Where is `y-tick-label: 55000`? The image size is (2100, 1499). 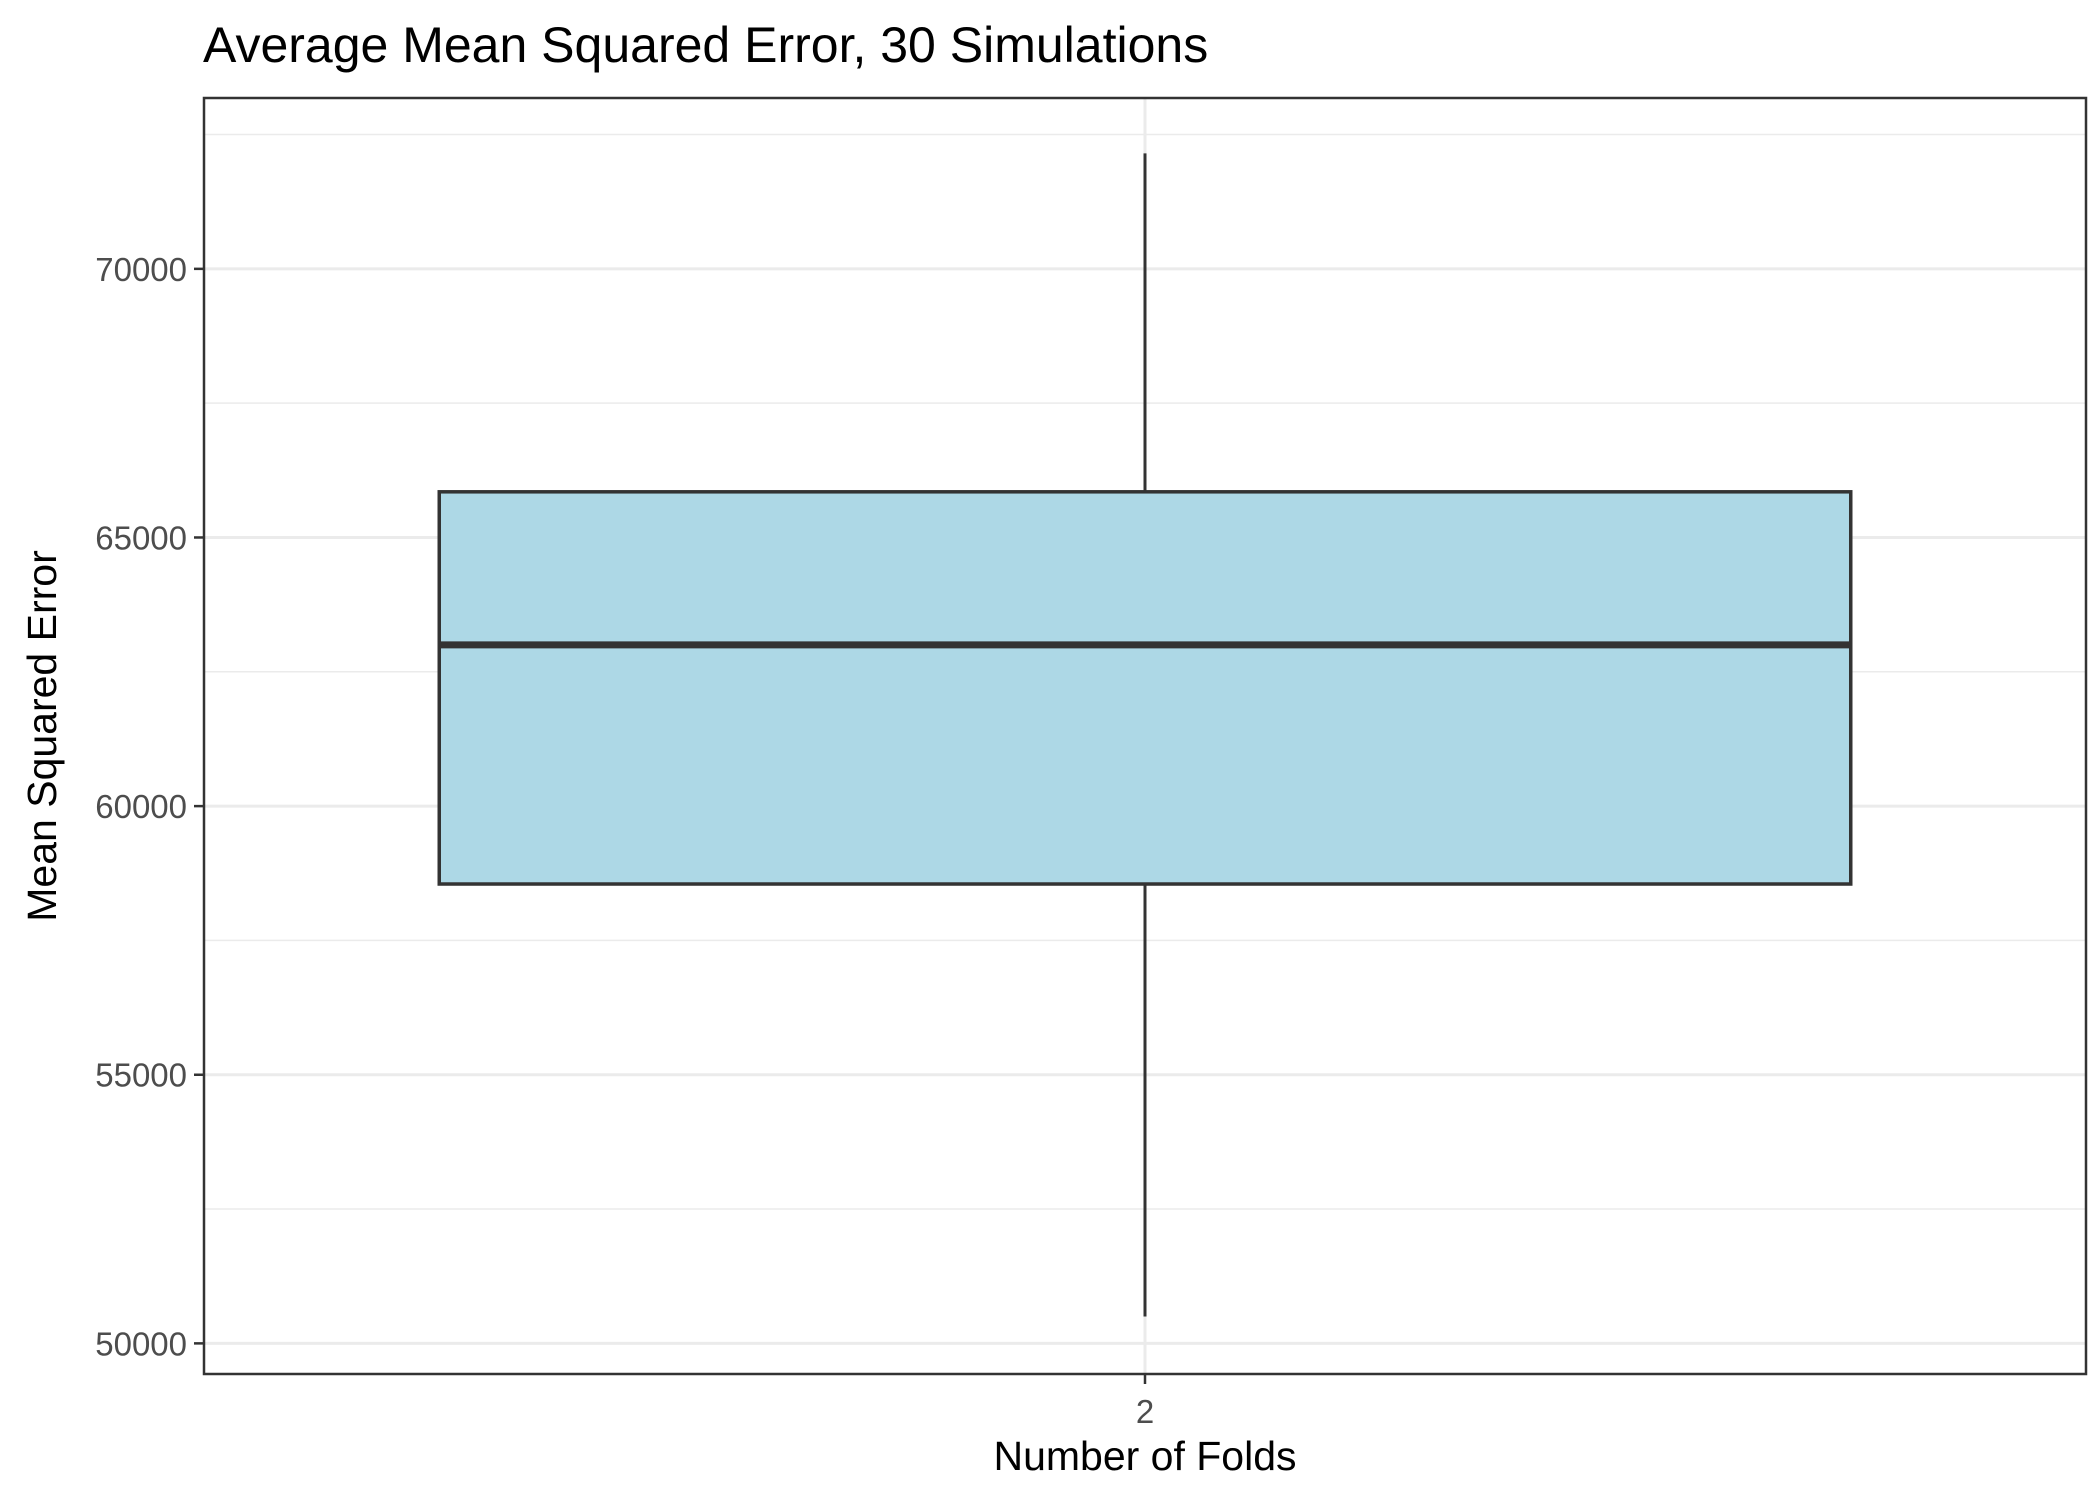
y-tick-label: 55000 is located at coordinates (141, 1075).